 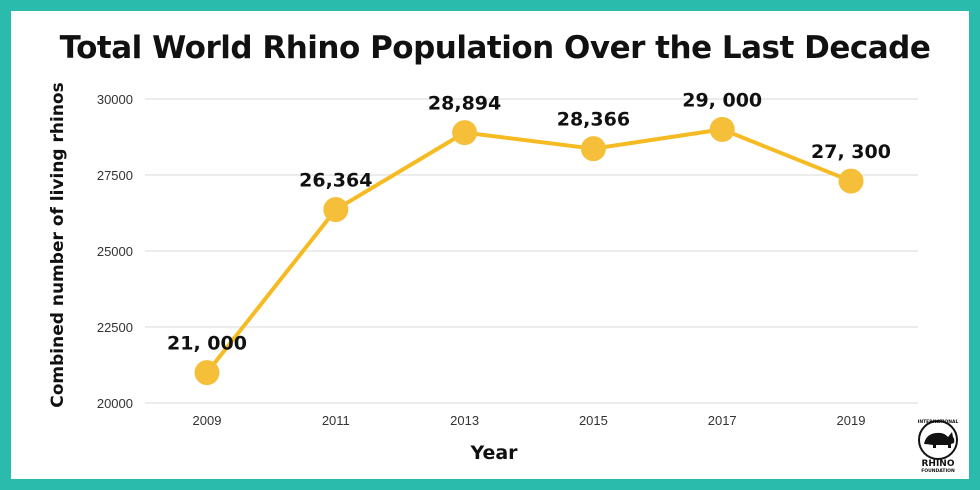 I want to click on x-tick-label: 2019, so click(x=851, y=420).